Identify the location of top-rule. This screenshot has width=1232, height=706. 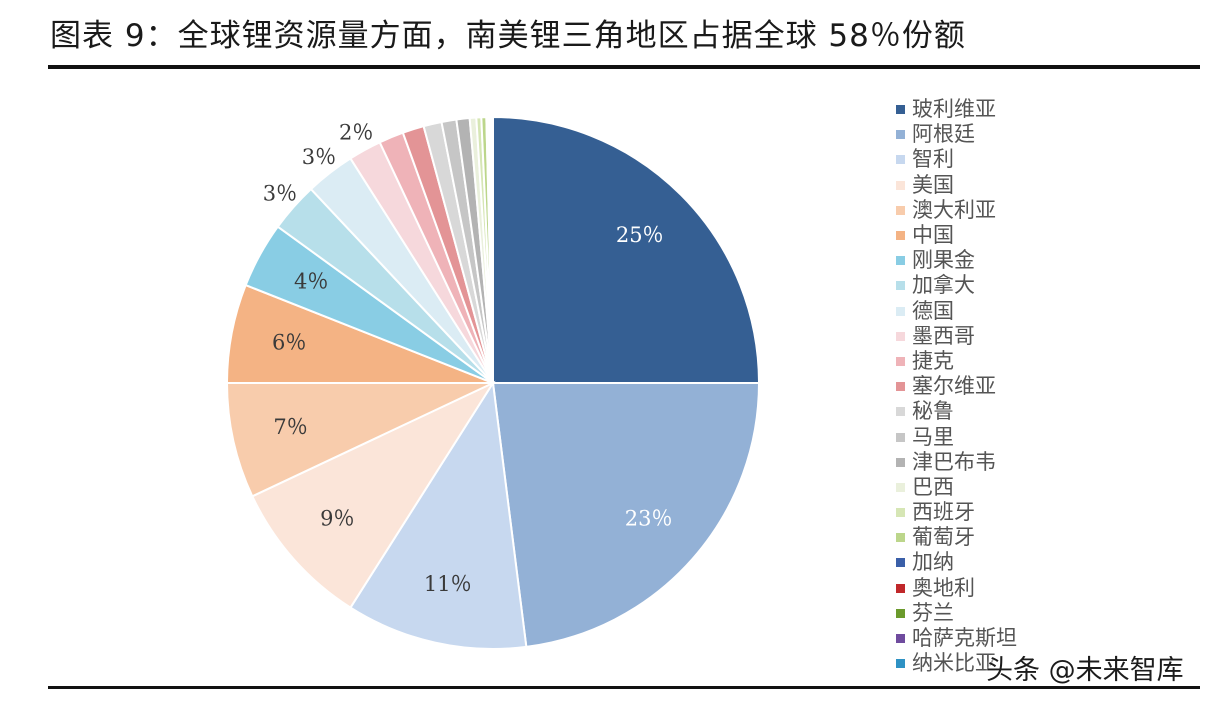
(624, 67).